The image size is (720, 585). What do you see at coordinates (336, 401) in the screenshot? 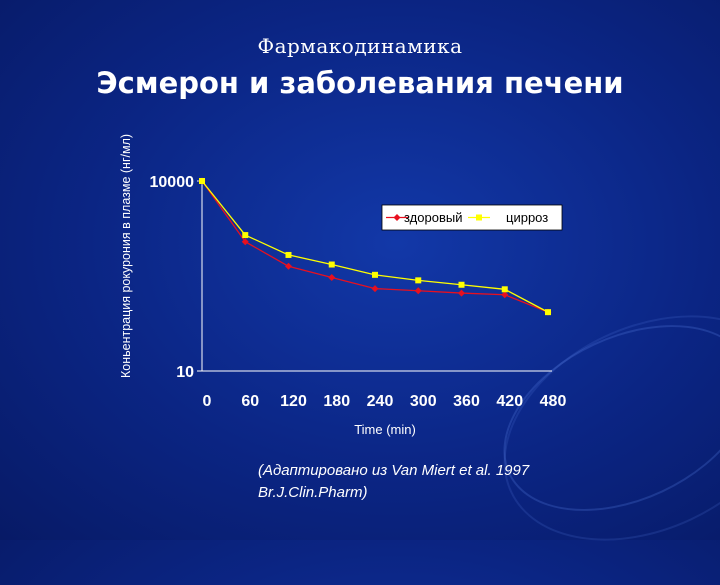
I see `x-tick-label: 180` at bounding box center [336, 401].